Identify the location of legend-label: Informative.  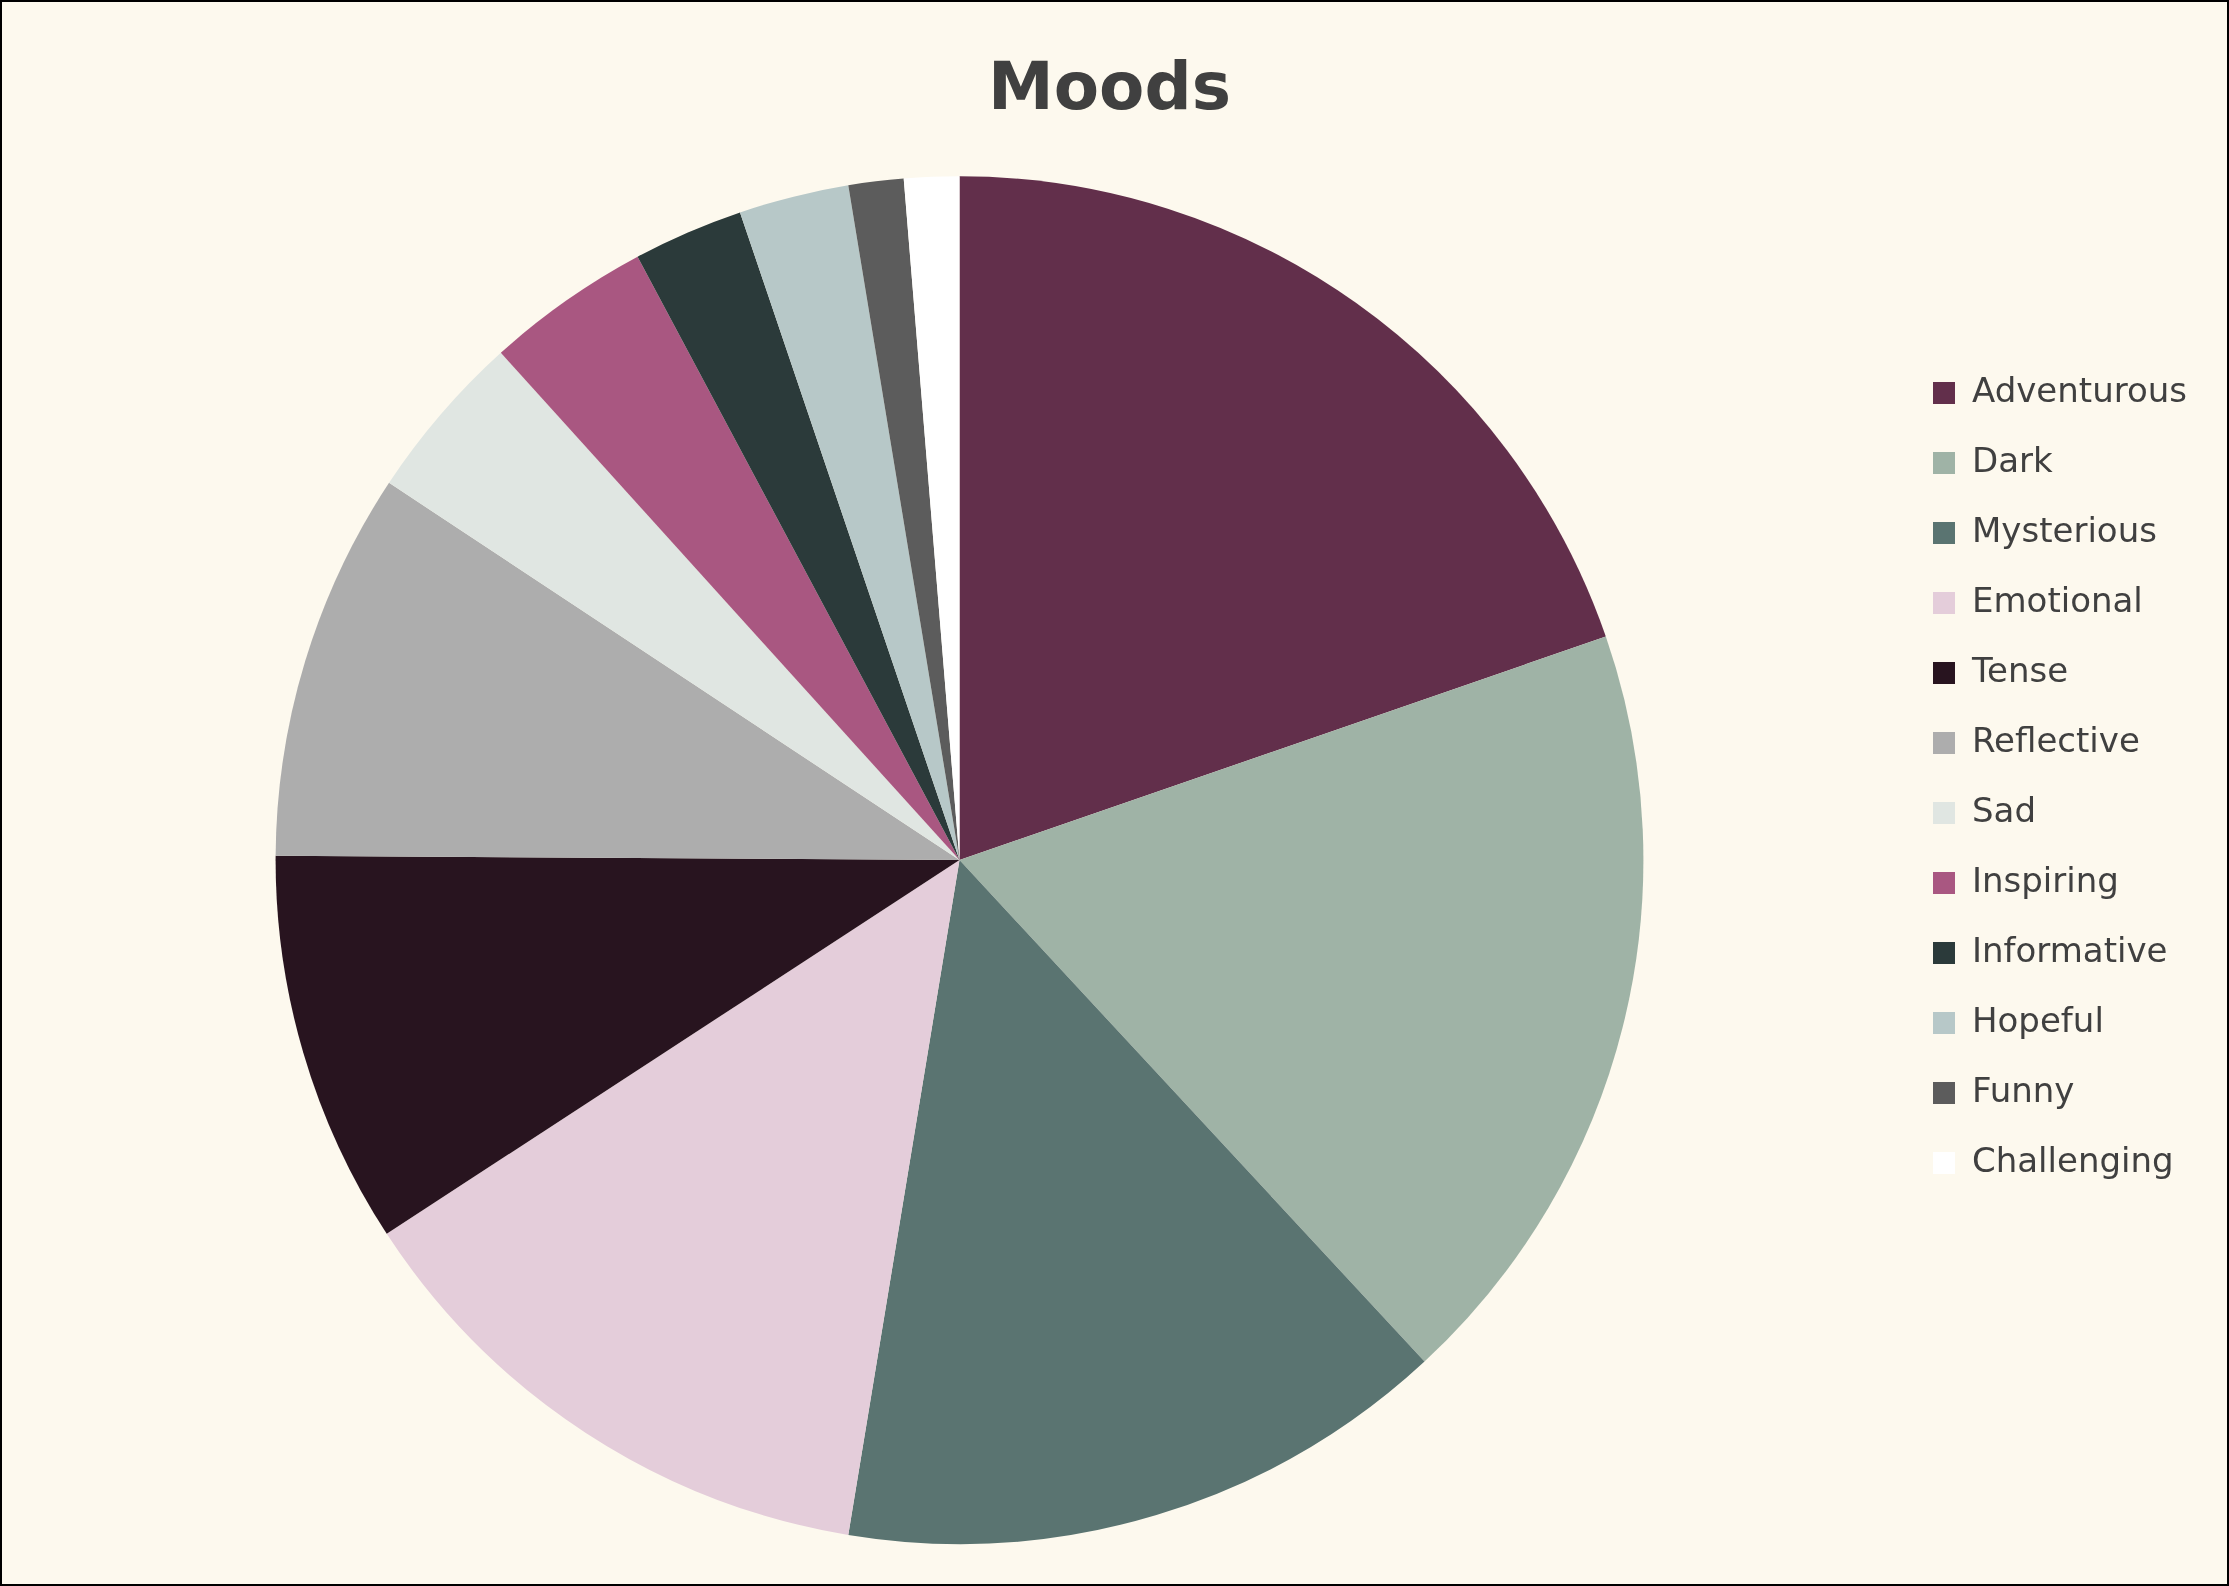
(2069, 949).